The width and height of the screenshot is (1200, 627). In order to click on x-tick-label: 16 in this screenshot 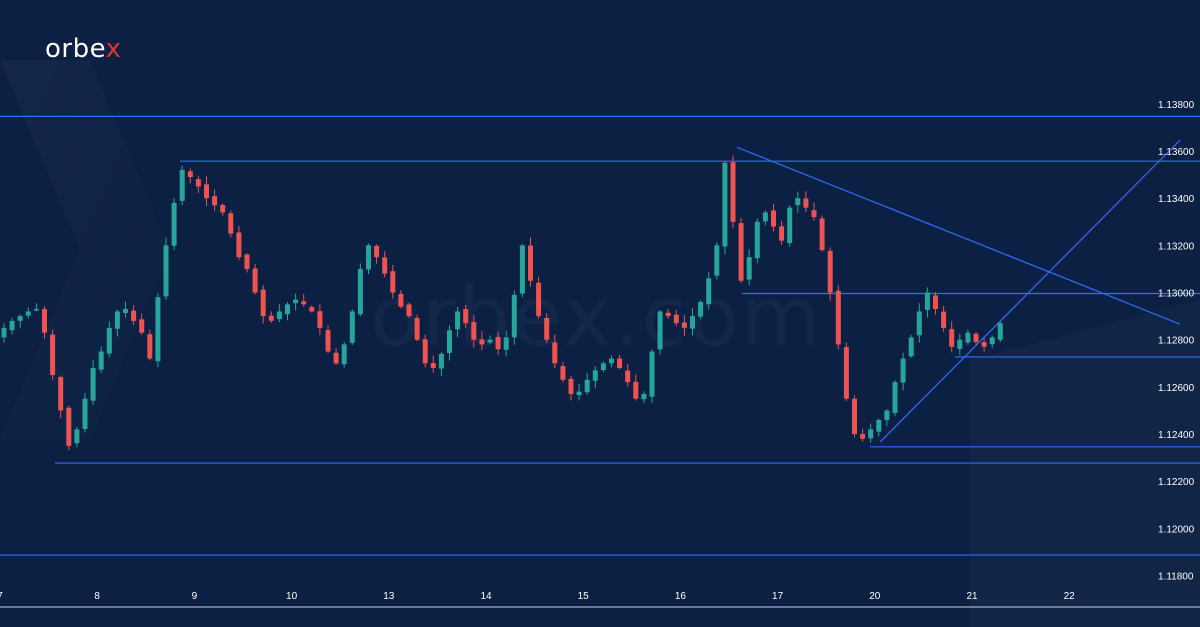, I will do `click(681, 596)`.